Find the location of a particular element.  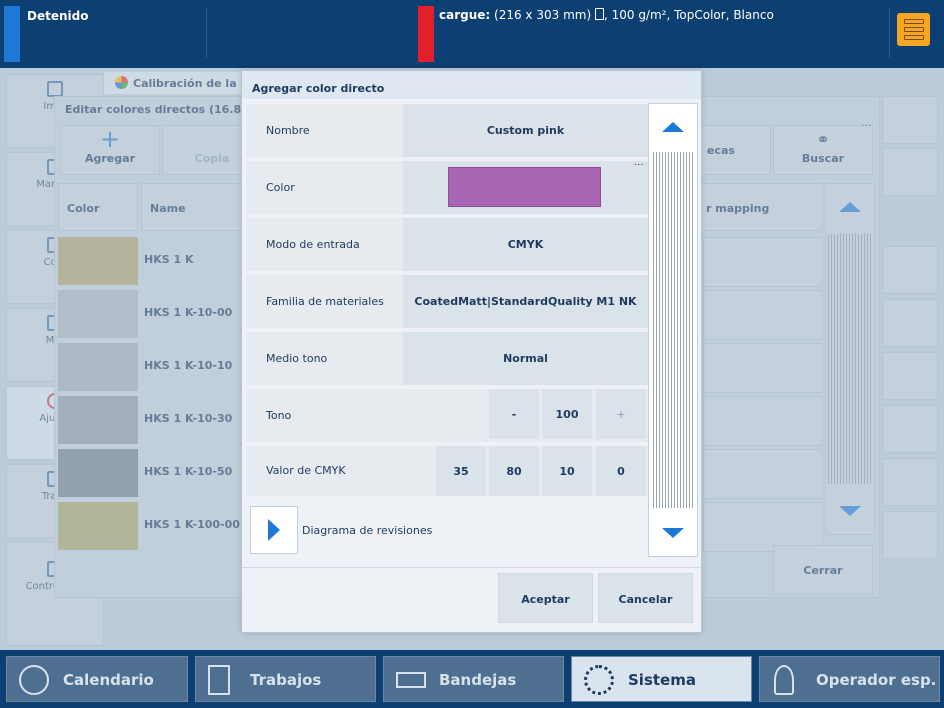

user-key-icon is located at coordinates (784, 680).